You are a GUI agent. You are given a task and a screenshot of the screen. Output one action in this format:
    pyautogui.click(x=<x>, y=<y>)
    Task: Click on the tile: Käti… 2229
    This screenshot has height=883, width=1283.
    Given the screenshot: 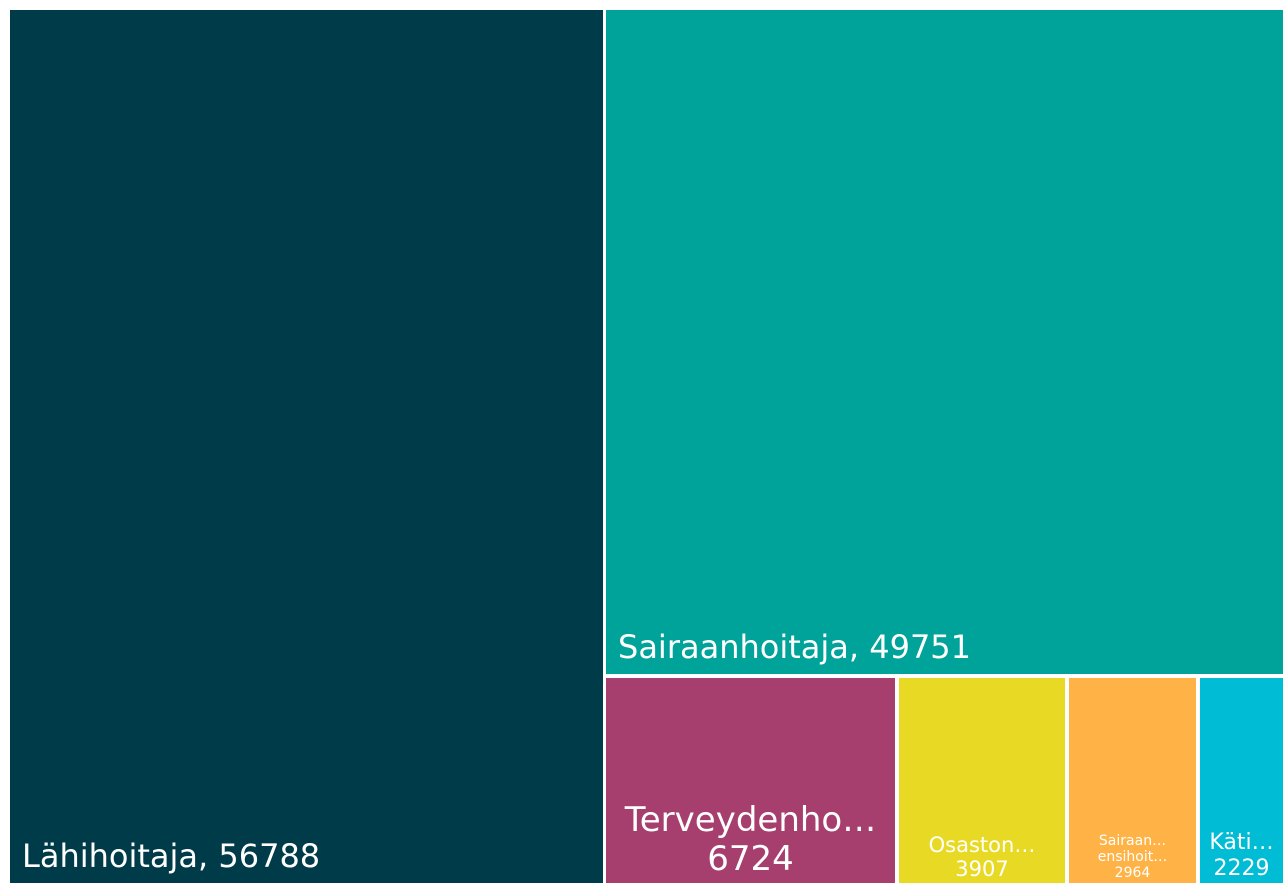 What is the action you would take?
    pyautogui.click(x=1241, y=780)
    